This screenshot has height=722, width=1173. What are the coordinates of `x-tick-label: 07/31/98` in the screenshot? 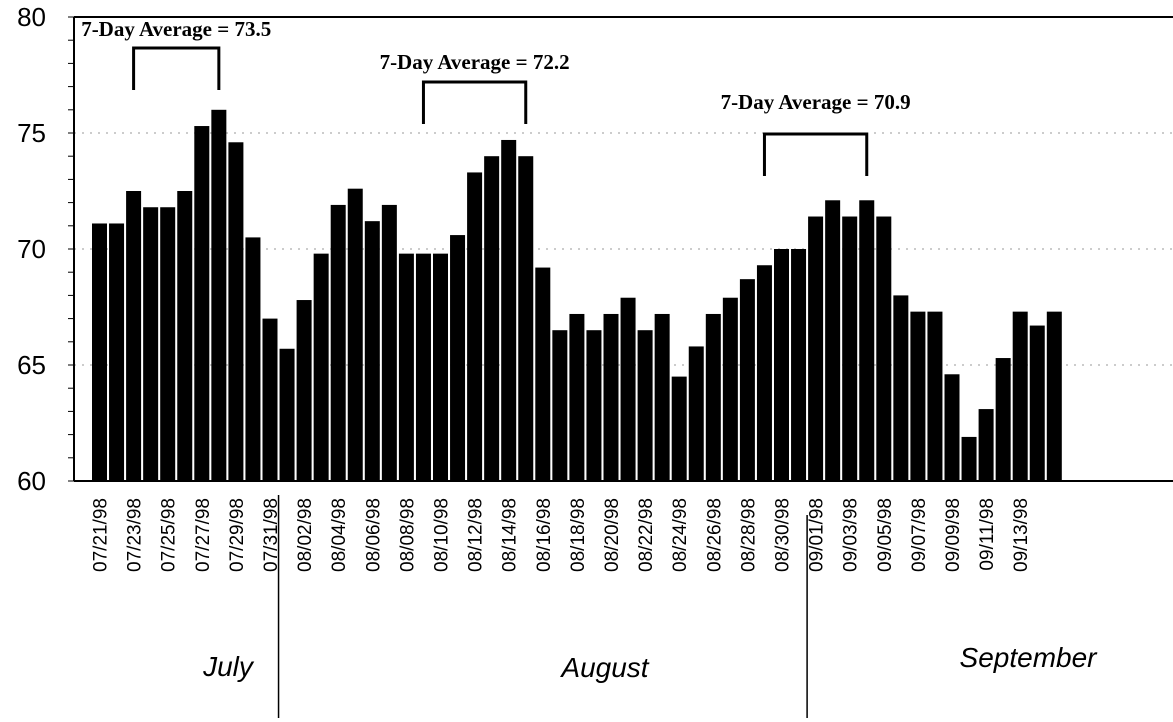 It's located at (271, 535).